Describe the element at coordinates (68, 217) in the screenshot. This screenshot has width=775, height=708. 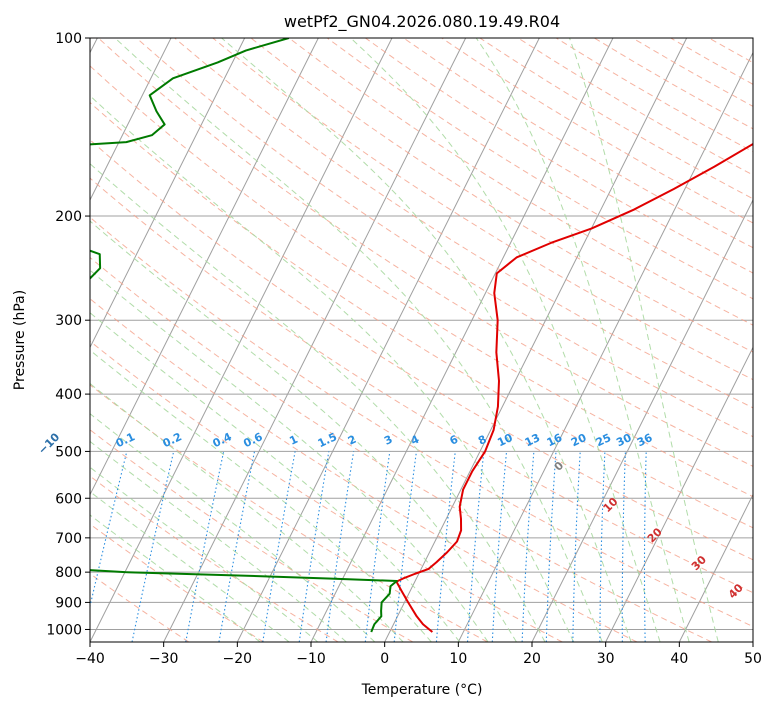
I see `y-tick-label: 200` at that location.